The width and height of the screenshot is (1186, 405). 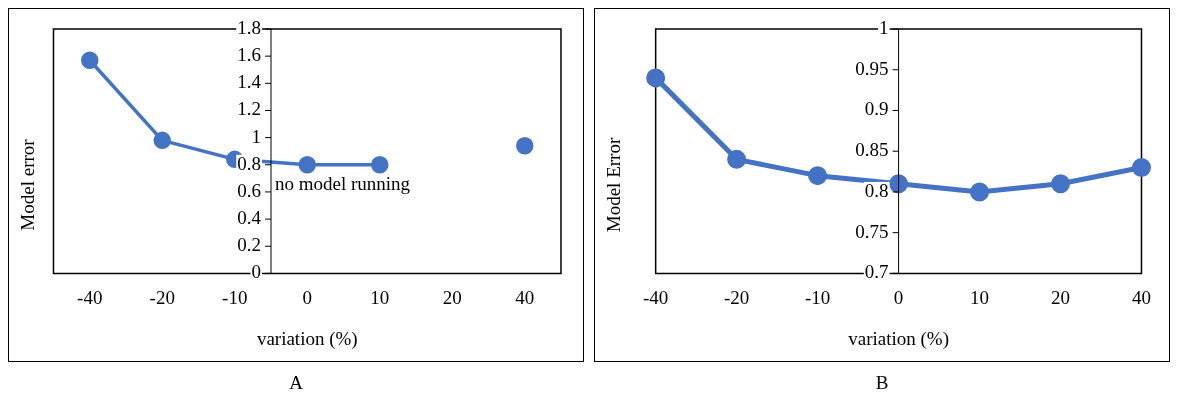 I want to click on y-tick-label: 0.95, so click(x=872, y=68).